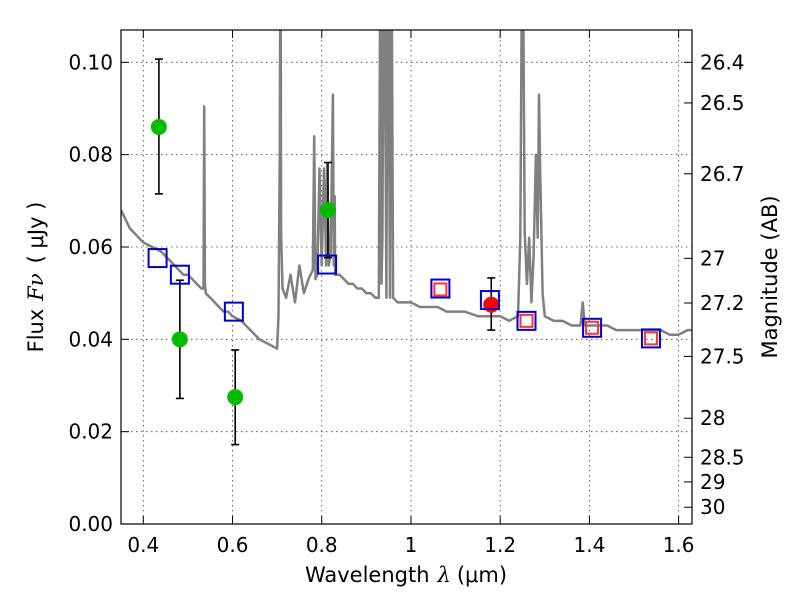 Image resolution: width=800 pixels, height=600 pixels. Describe the element at coordinates (722, 457) in the screenshot. I see `y2-tick-label: 28.5` at that location.